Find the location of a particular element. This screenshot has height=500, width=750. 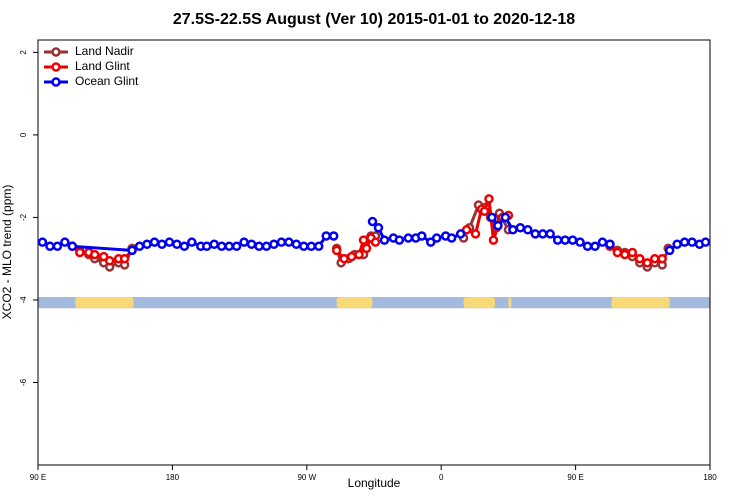

y-tick-label: -6 is located at coordinates (23, 382).